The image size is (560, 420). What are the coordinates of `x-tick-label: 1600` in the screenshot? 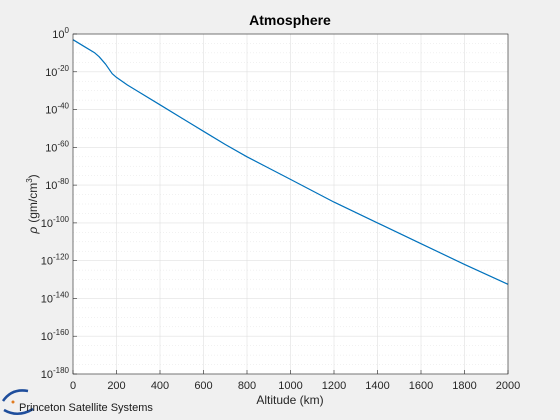 It's located at (421, 386).